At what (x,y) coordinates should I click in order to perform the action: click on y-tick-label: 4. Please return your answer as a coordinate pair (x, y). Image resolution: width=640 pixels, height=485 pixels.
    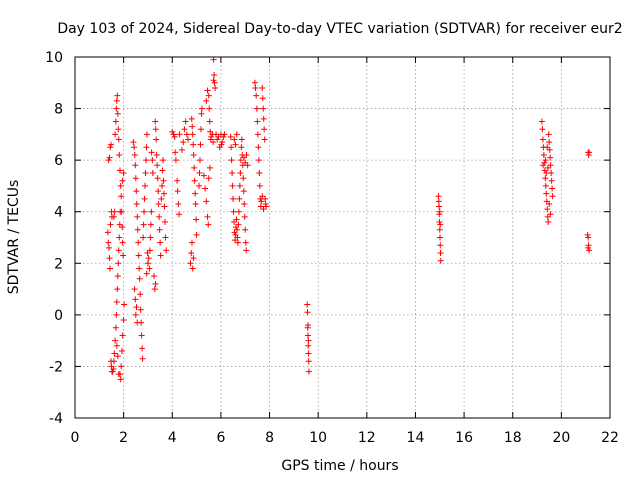
    Looking at the image, I should click on (58, 213).